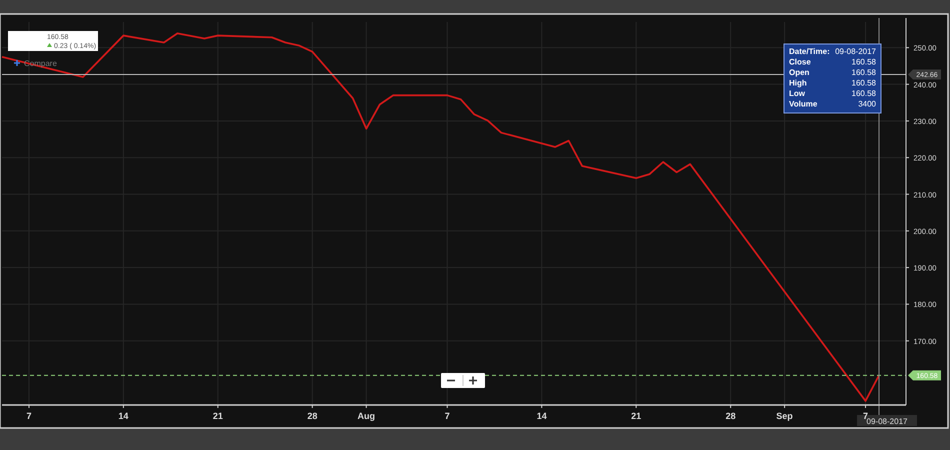  Describe the element at coordinates (367, 416) in the screenshot. I see `x-tick-label: Aug` at that location.